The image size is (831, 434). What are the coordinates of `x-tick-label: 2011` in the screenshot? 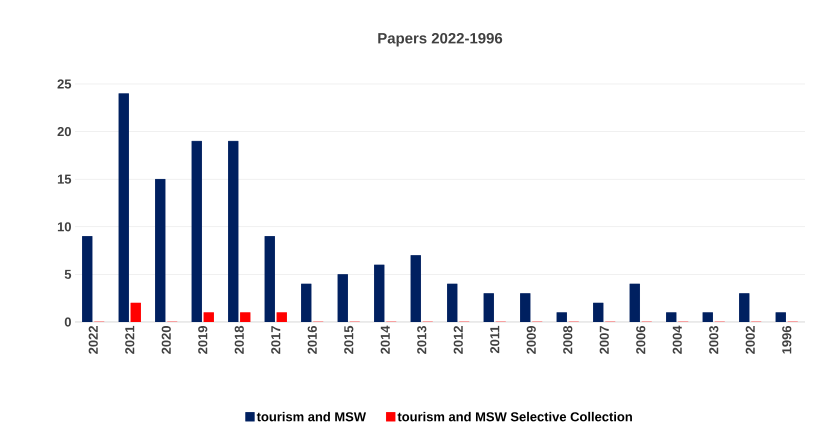 It's located at (495, 340).